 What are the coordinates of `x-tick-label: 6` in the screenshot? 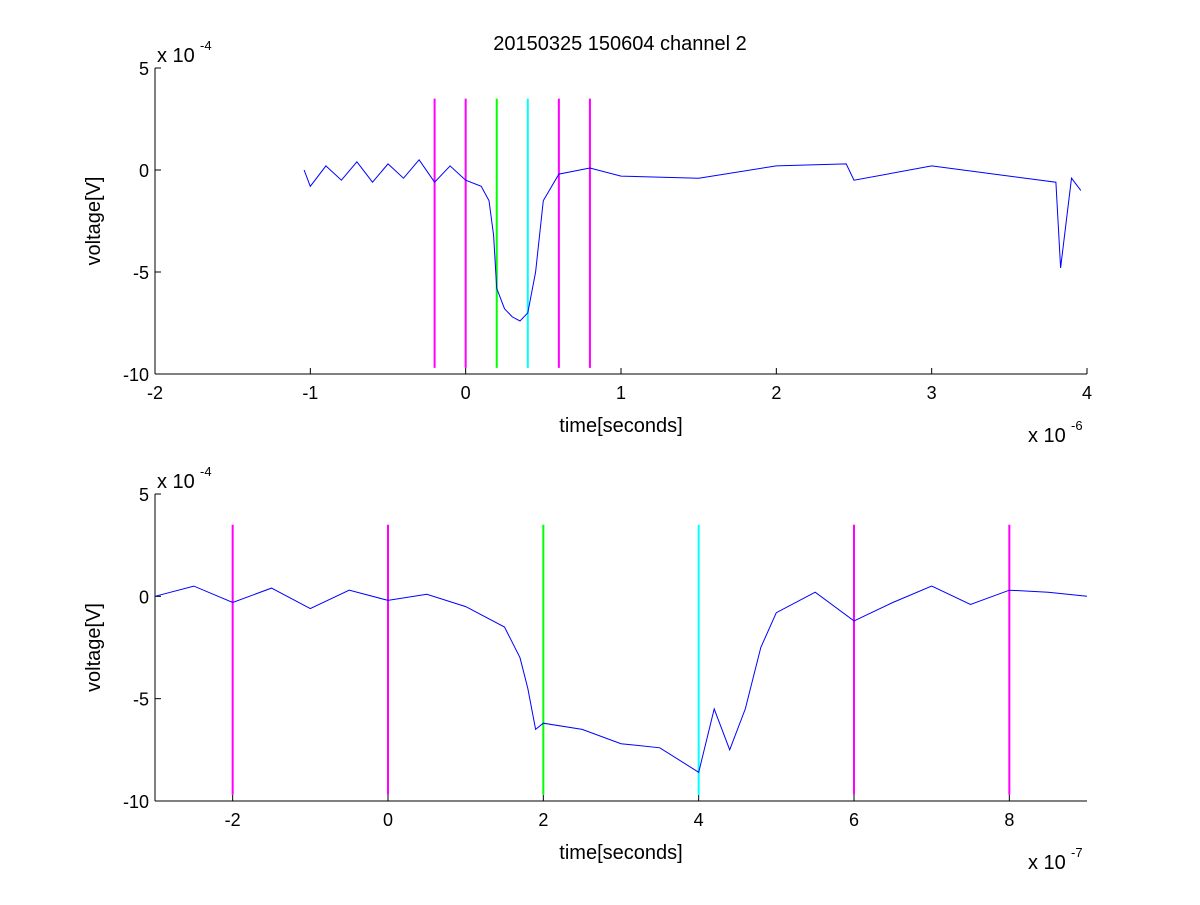 It's located at (854, 820).